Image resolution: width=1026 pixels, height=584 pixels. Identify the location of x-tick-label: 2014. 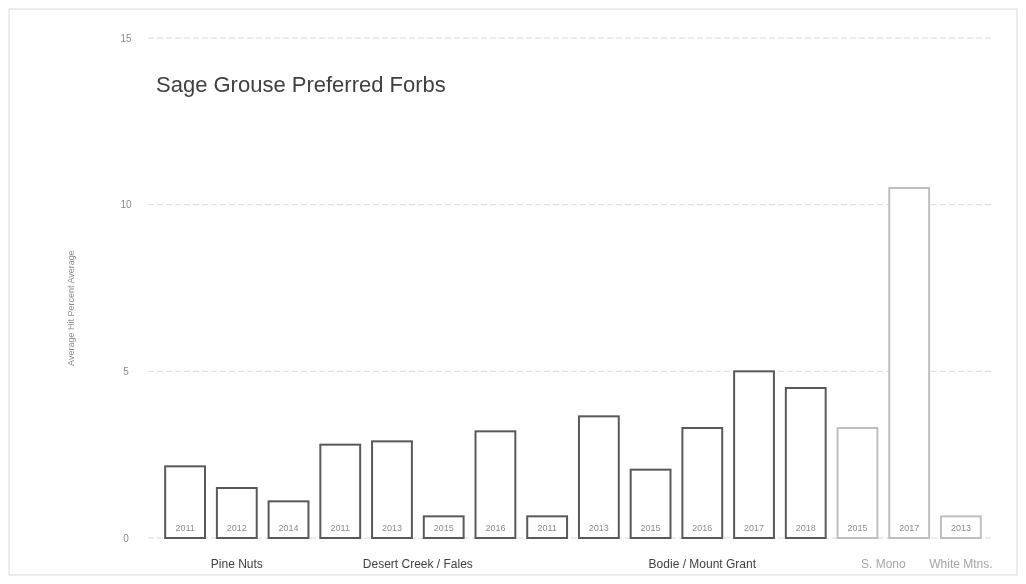
(288, 528).